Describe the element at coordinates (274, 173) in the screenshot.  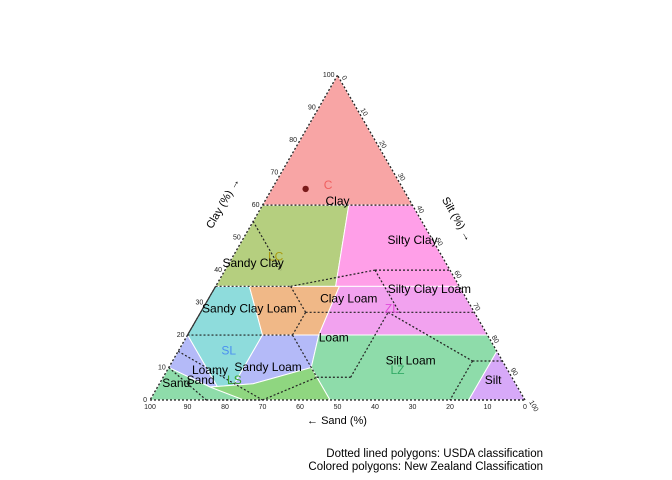
I see `clay-tick-label: 70` at that location.